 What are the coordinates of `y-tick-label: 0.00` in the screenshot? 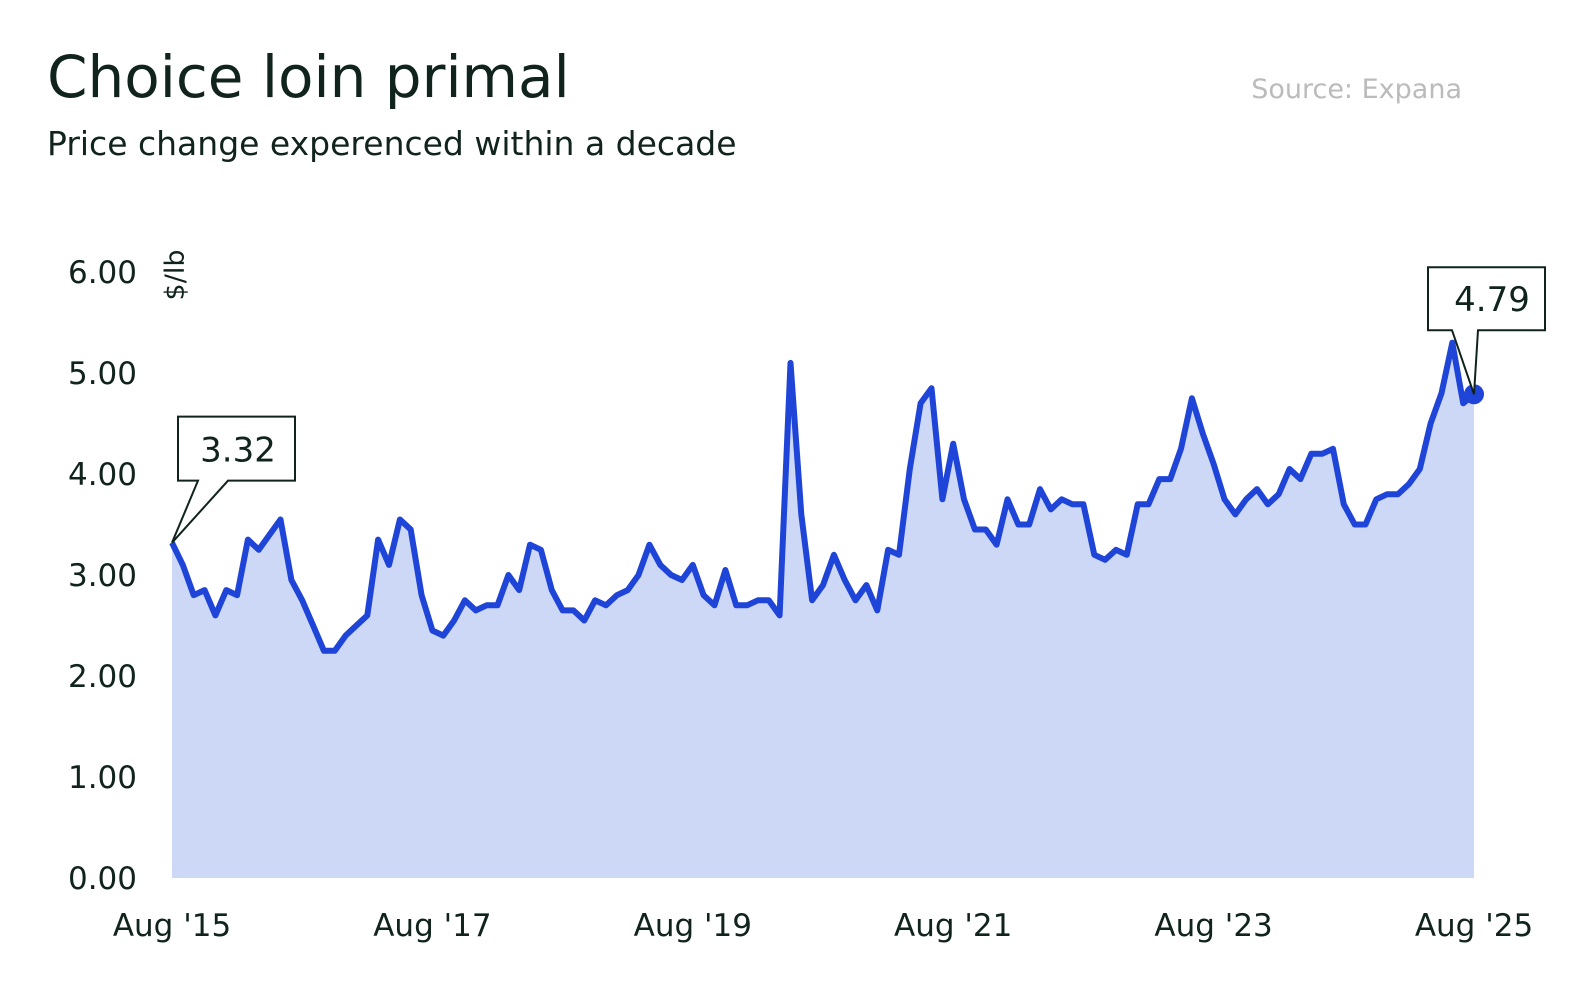 It's located at (102, 879).